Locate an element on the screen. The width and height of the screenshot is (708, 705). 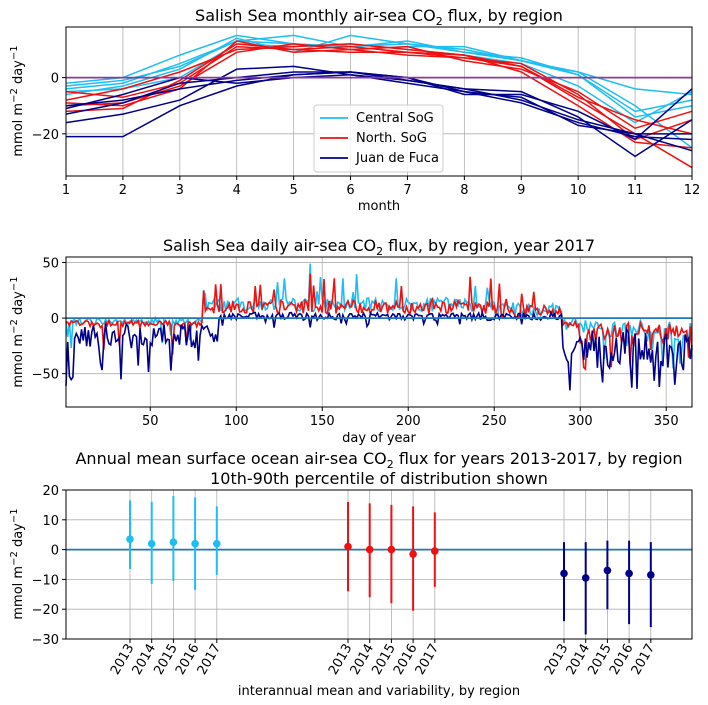
x-tick-label: 50 is located at coordinates (150, 421).